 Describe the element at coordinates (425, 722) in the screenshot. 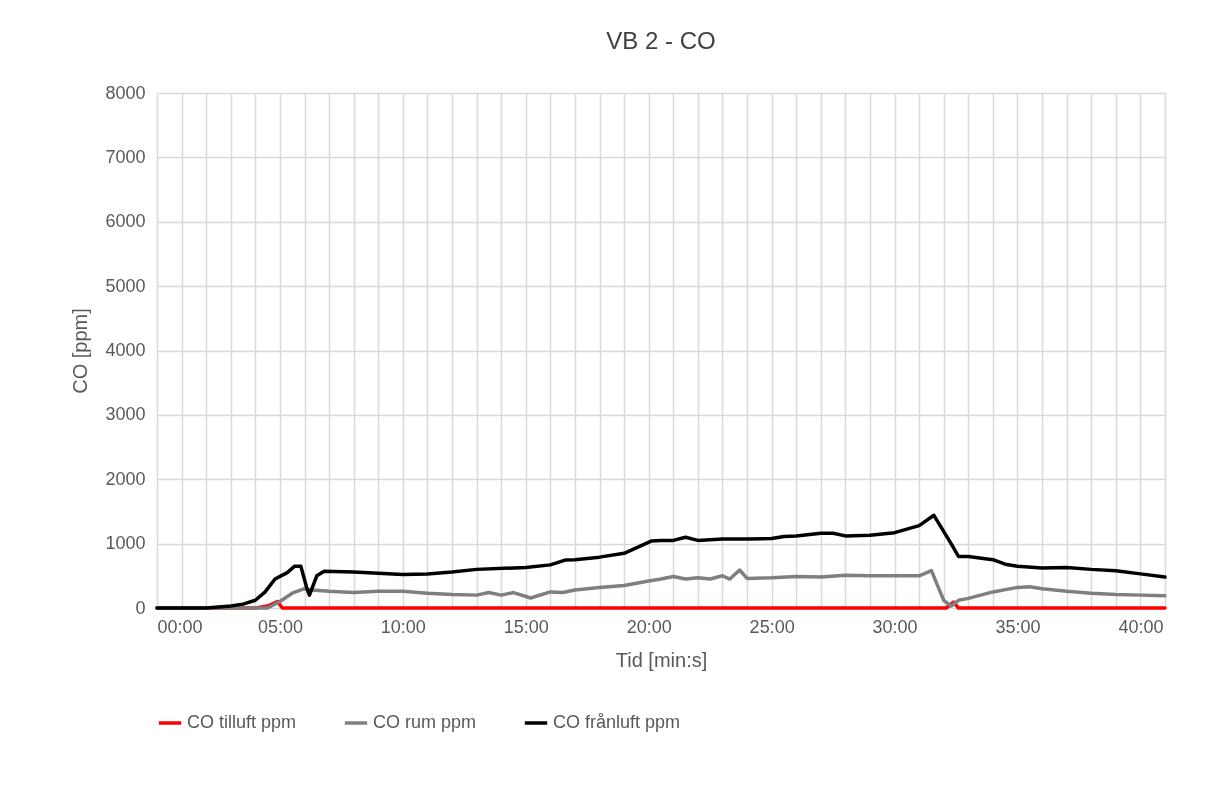

I see `legend-label: CO rum ppm` at that location.